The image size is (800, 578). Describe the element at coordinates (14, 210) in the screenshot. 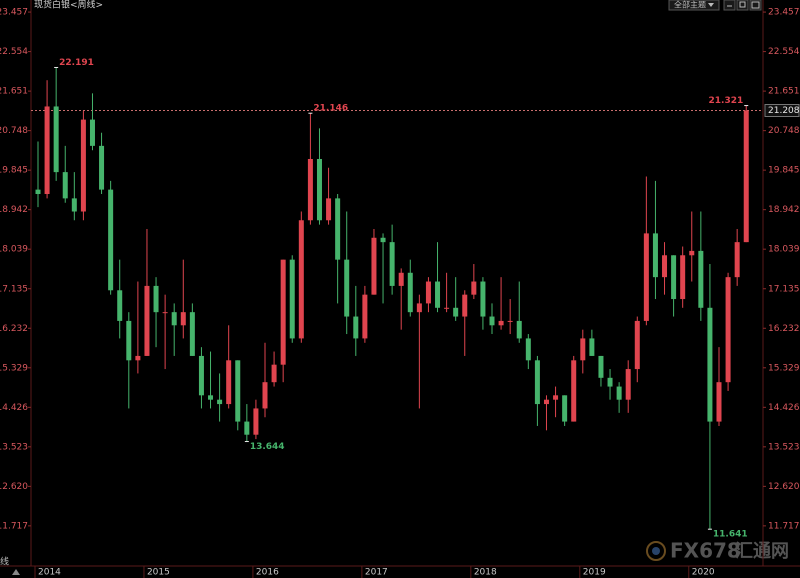

I see `y-tick-label-left: 18.942` at that location.